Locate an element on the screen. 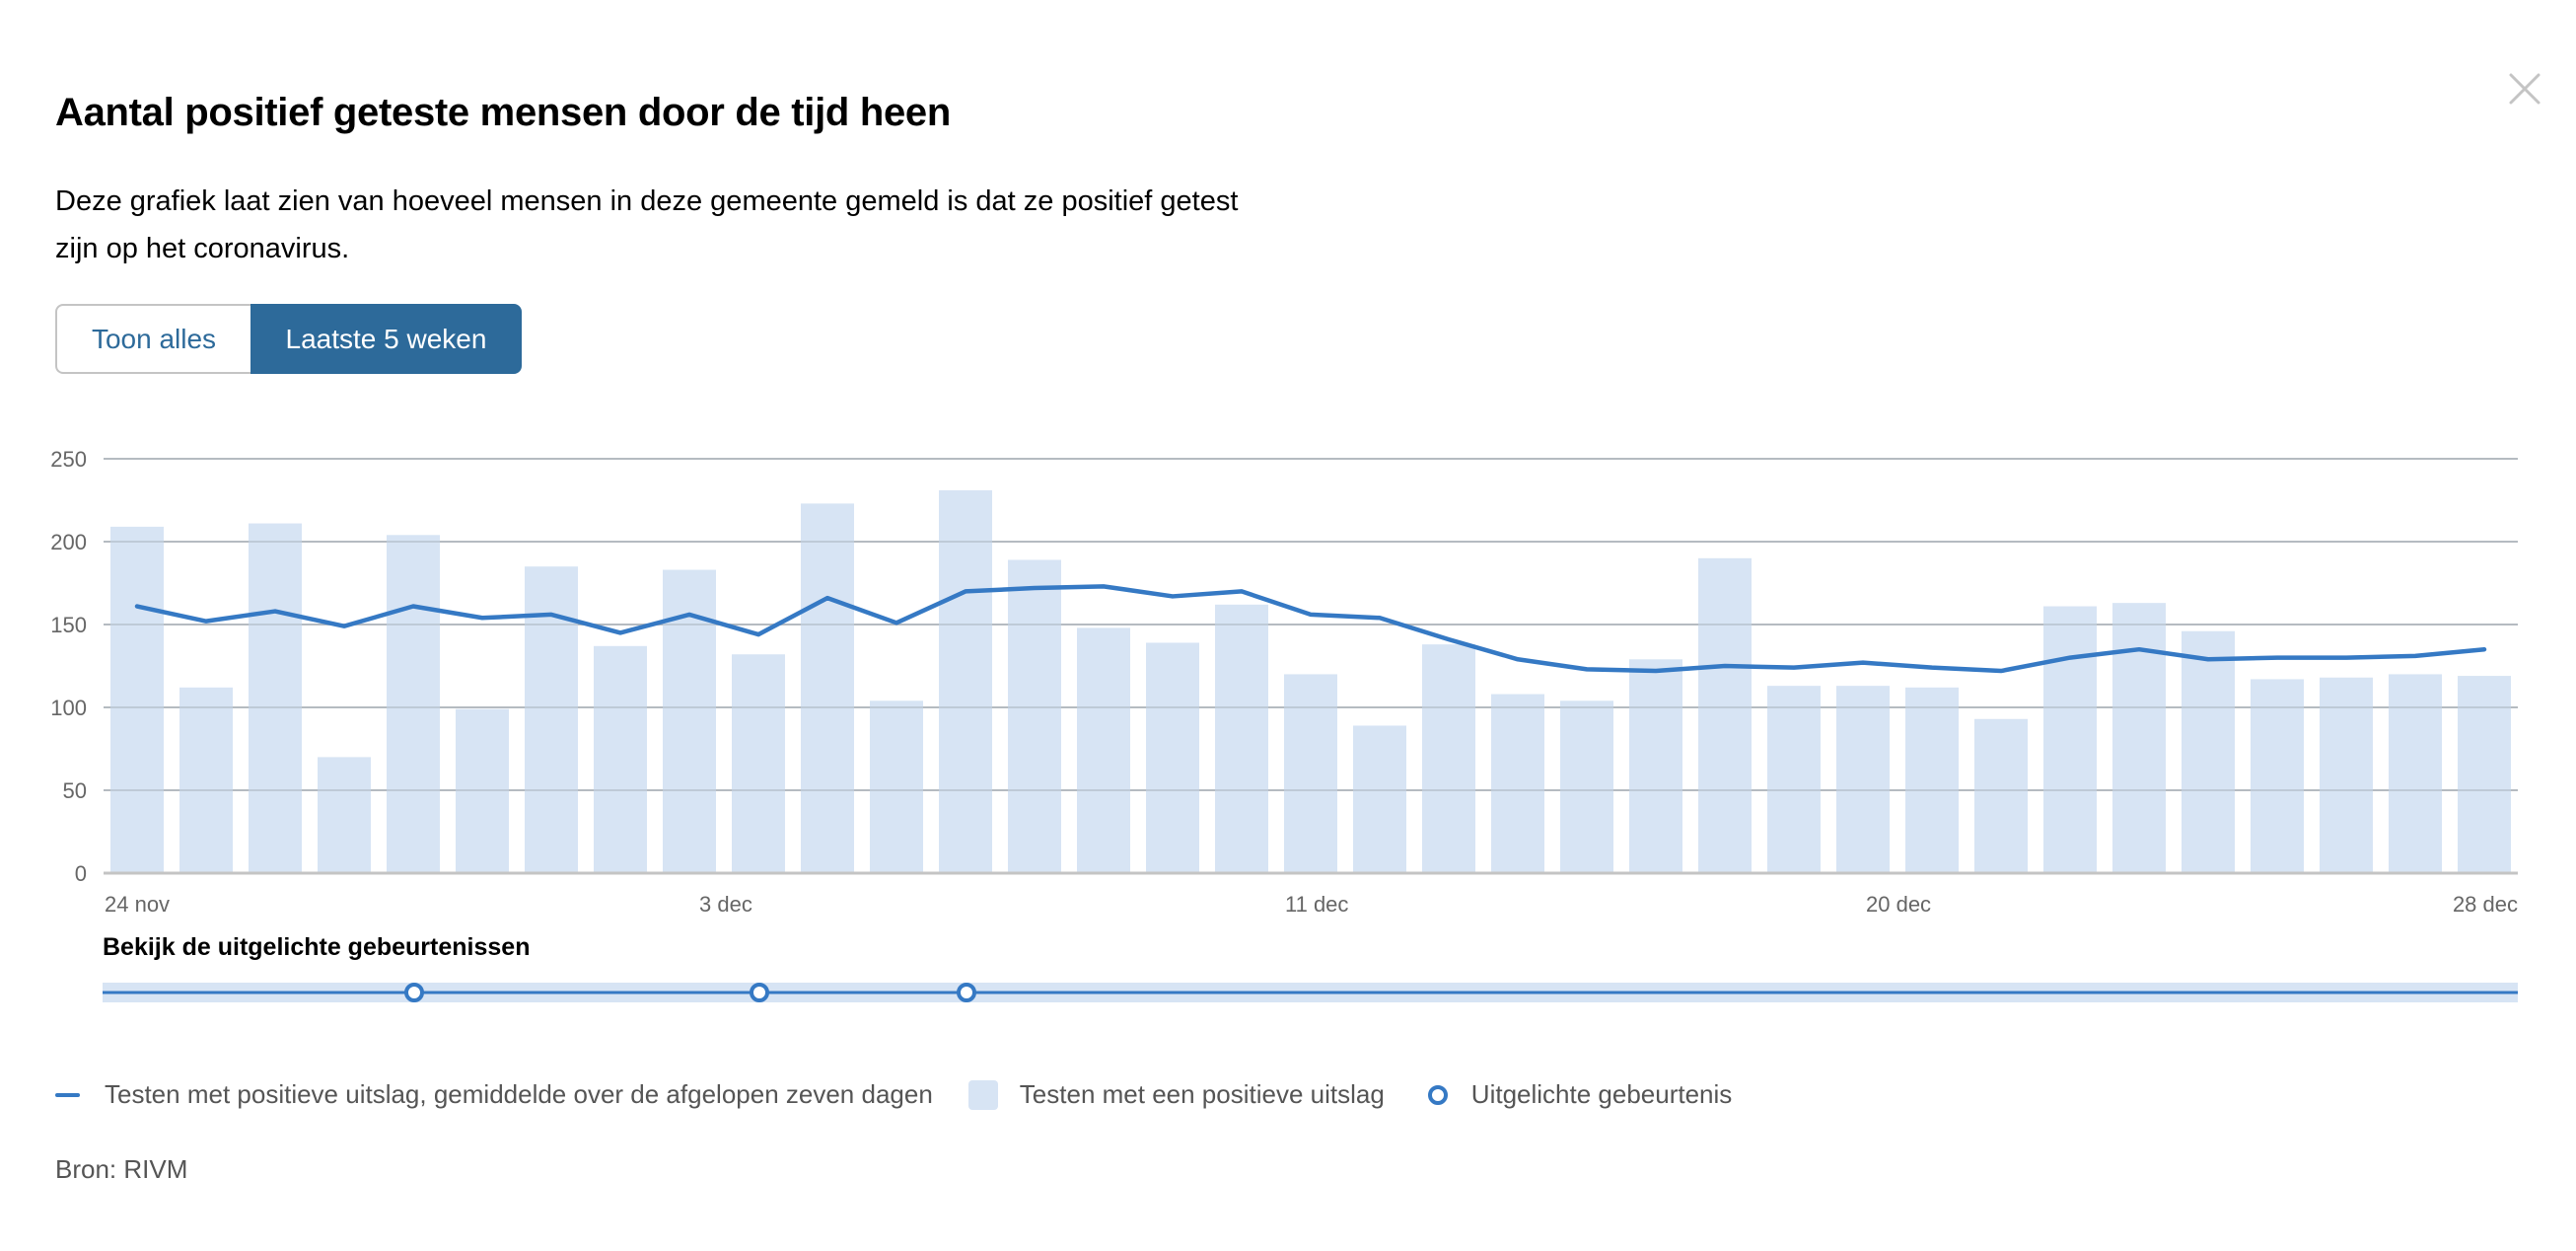  x-tick-label: 24 nov is located at coordinates (137, 904).